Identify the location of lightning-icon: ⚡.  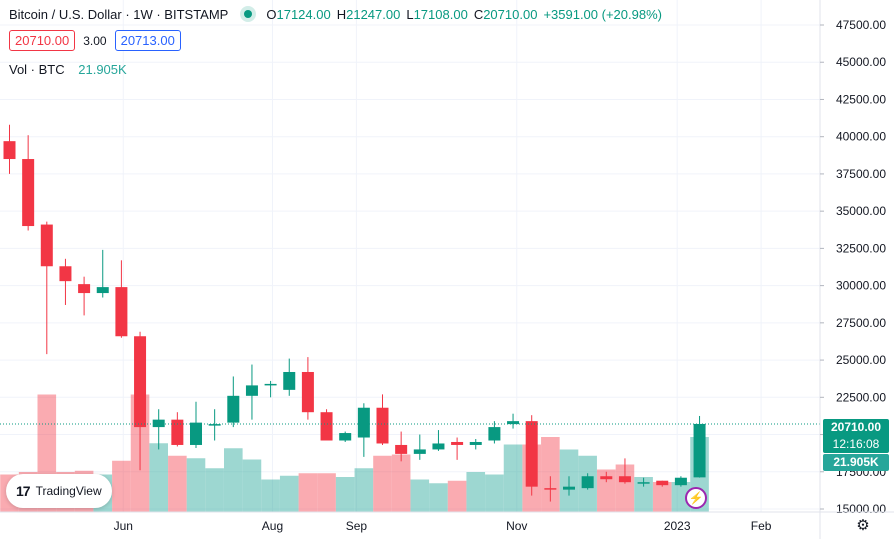
(696, 498).